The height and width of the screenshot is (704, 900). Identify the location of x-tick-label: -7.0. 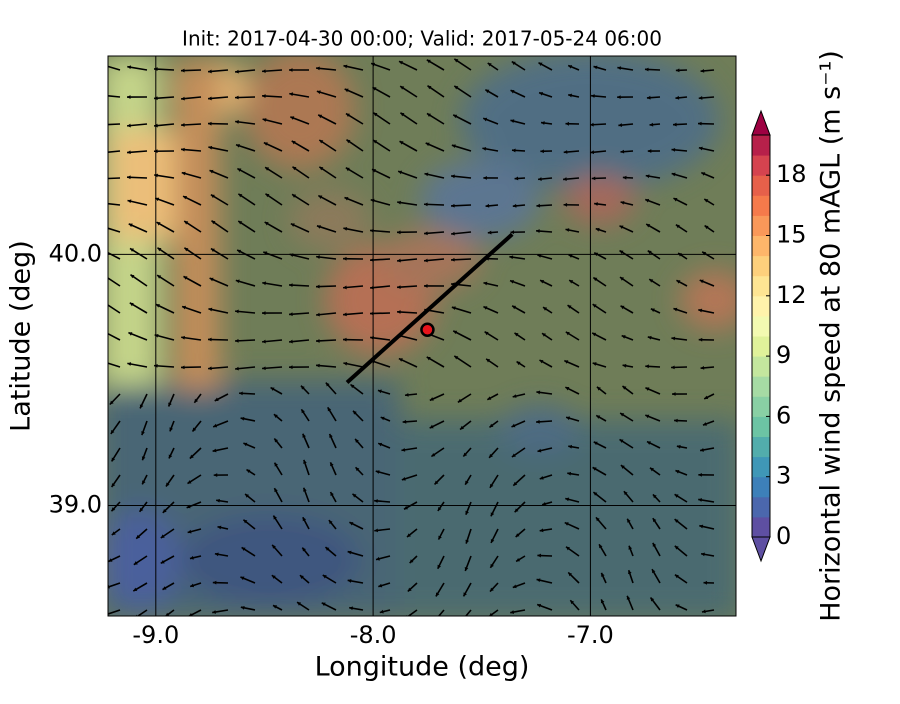
(590, 635).